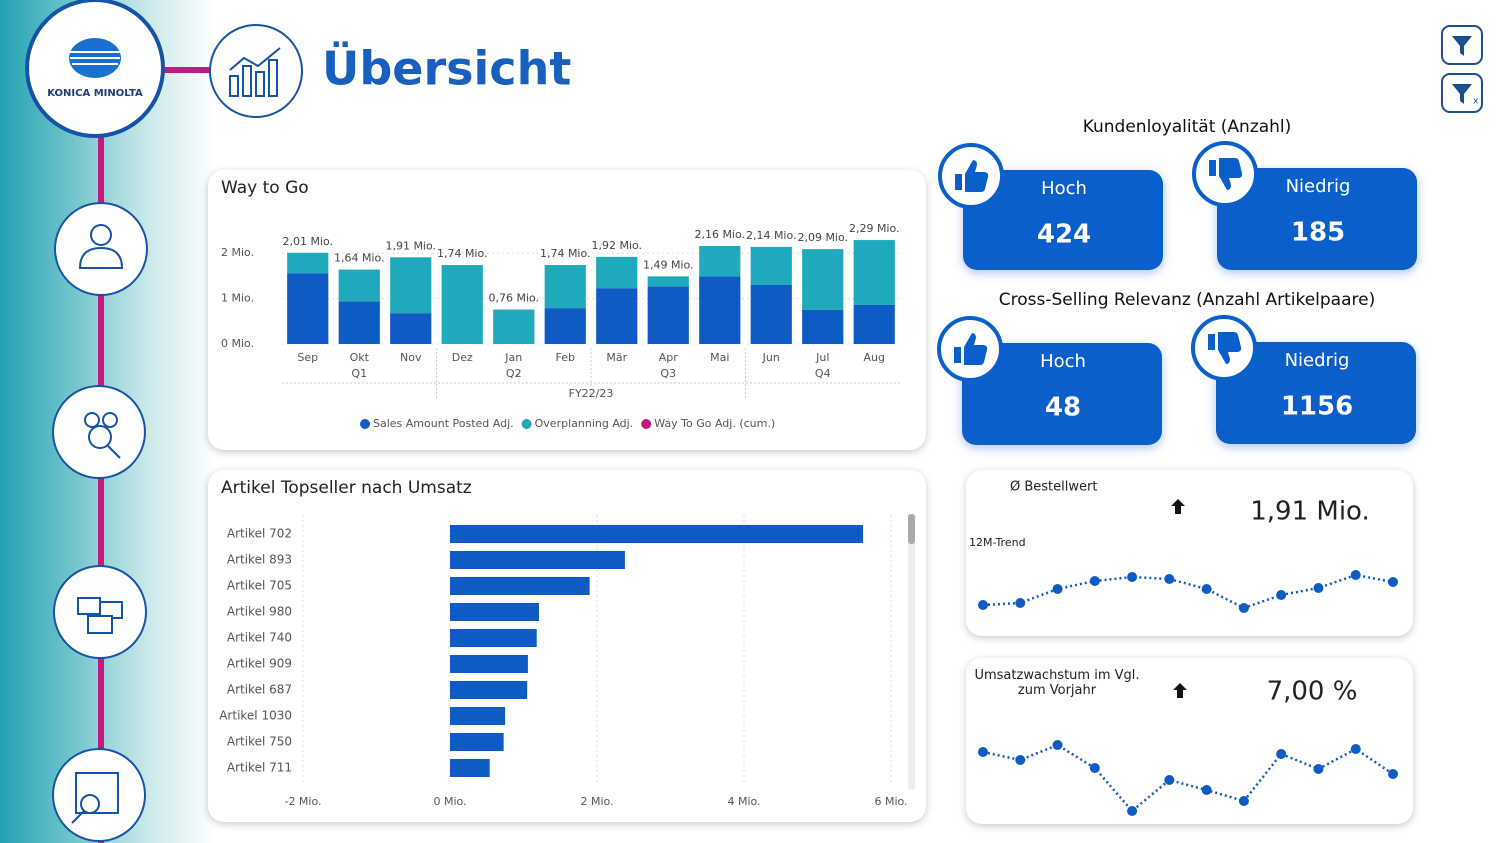  What do you see at coordinates (668, 373) in the screenshot?
I see `quarter-label: Q3` at bounding box center [668, 373].